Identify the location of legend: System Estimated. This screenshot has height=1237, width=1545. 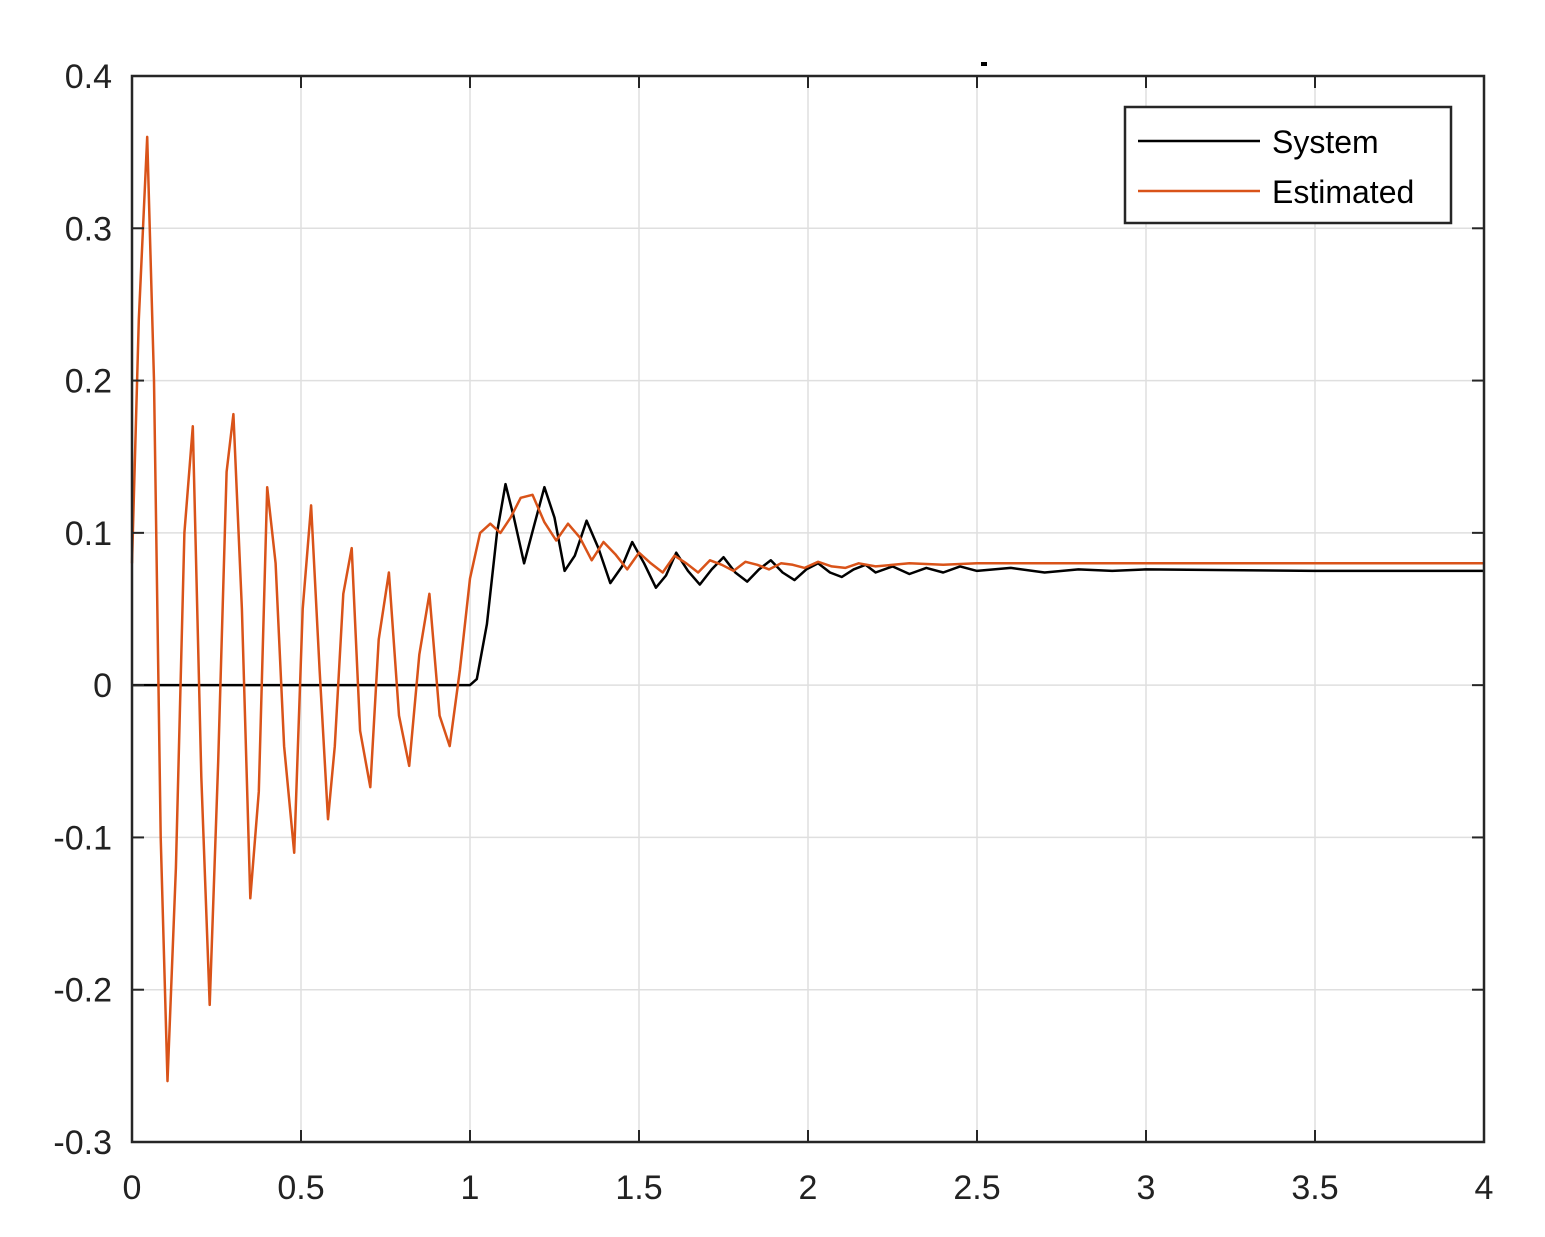
(1288, 165).